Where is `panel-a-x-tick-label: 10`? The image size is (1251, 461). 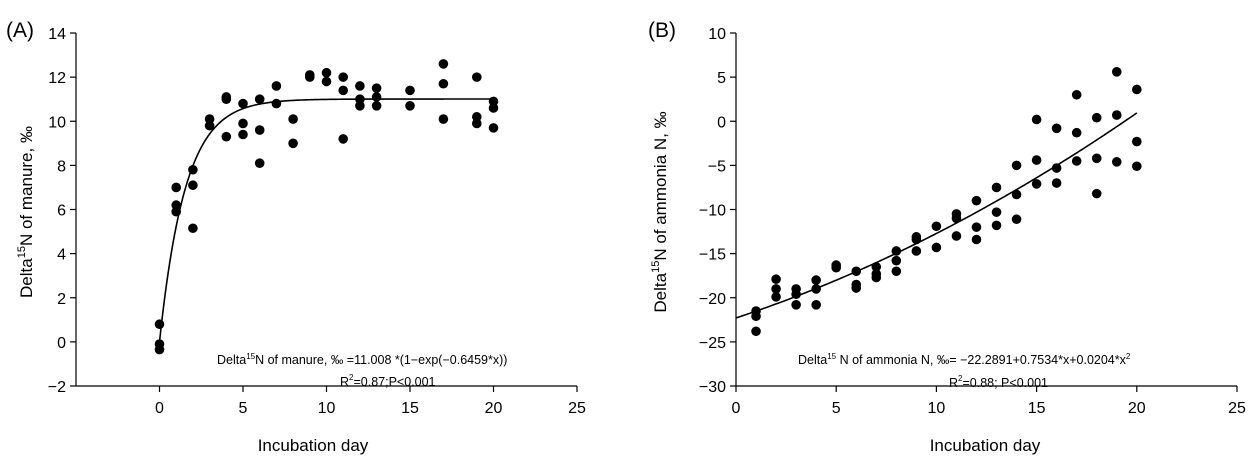 panel-a-x-tick-label: 10 is located at coordinates (327, 408).